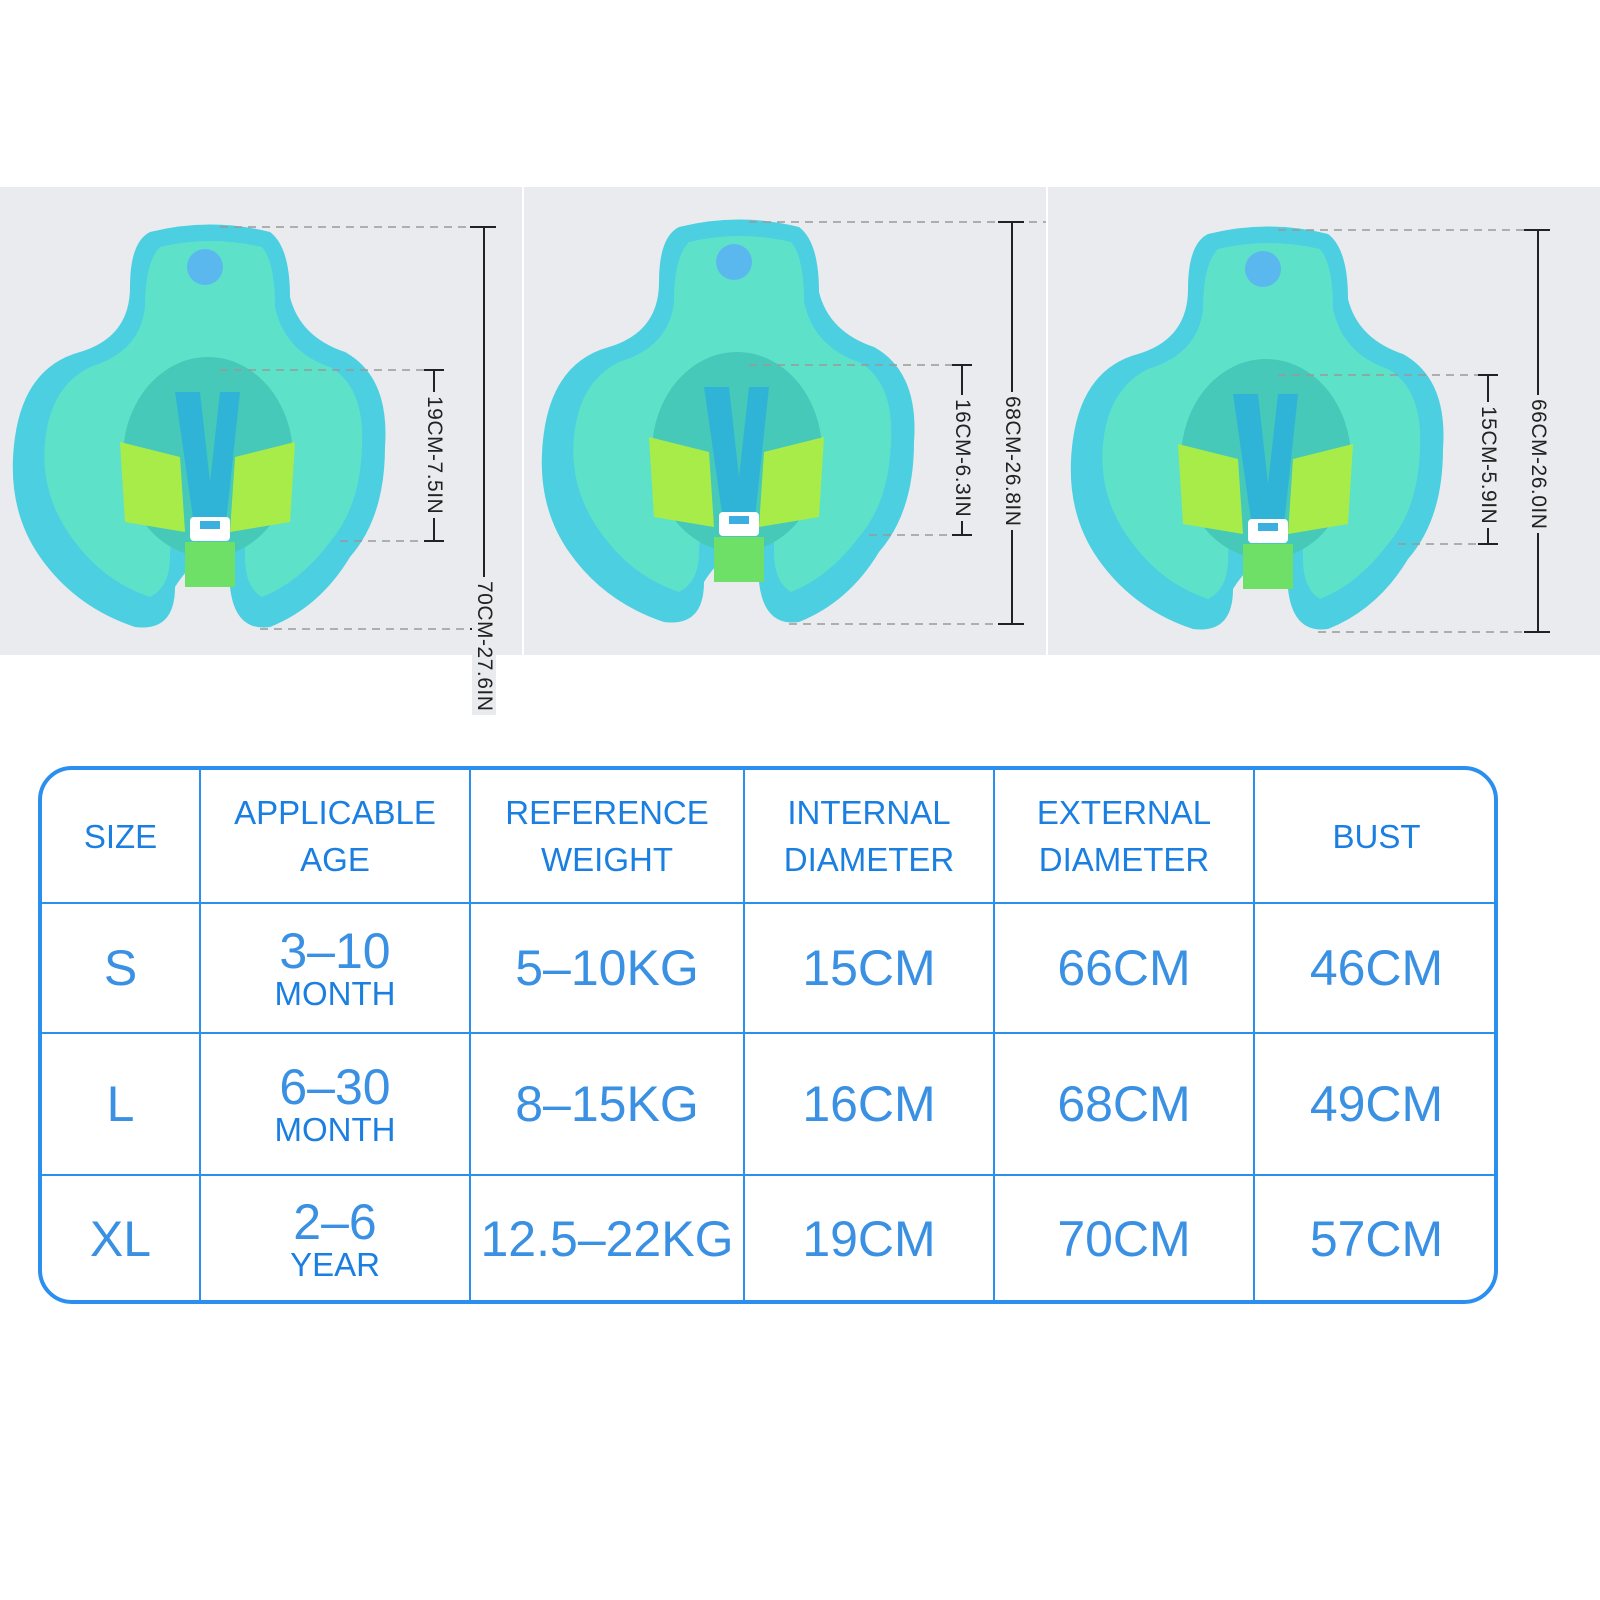  What do you see at coordinates (120, 836) in the screenshot?
I see `header-size: SIZE` at bounding box center [120, 836].